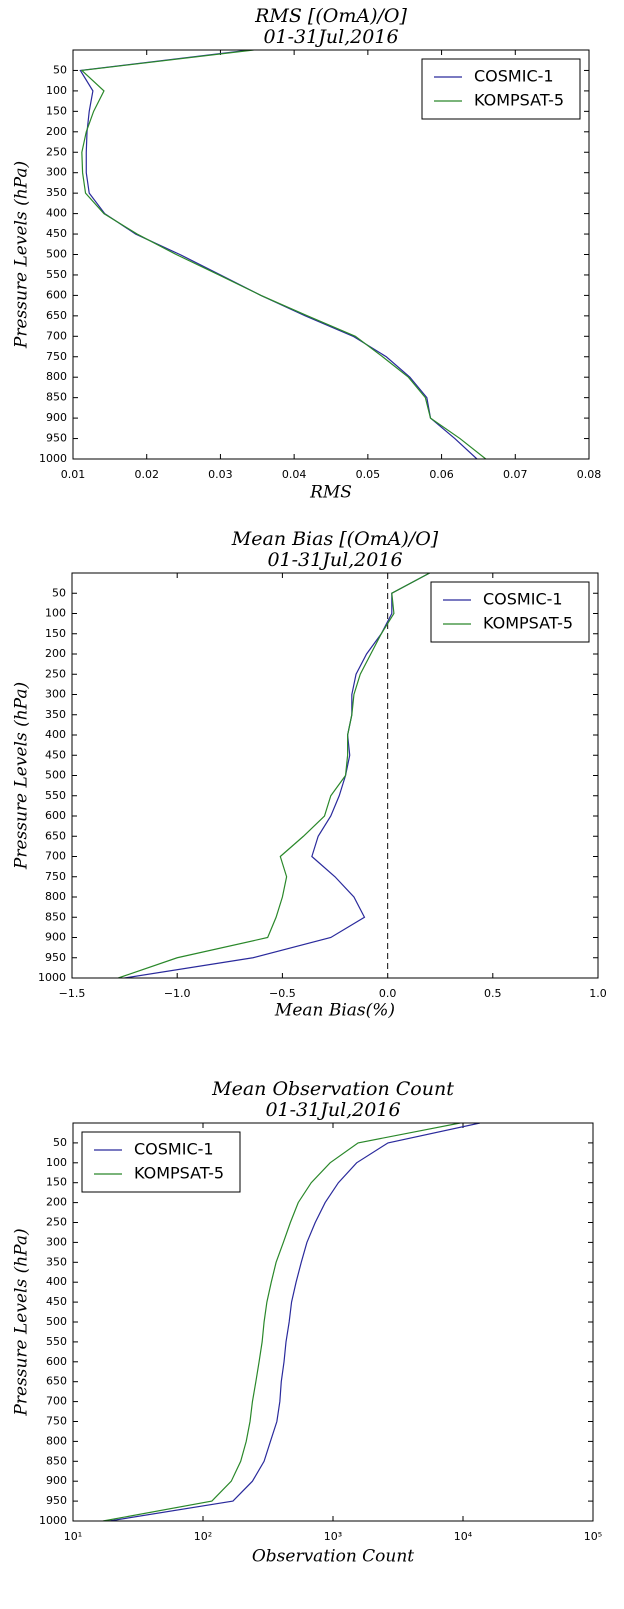  I want to click on x-tick-label: 10², so click(203, 1536).